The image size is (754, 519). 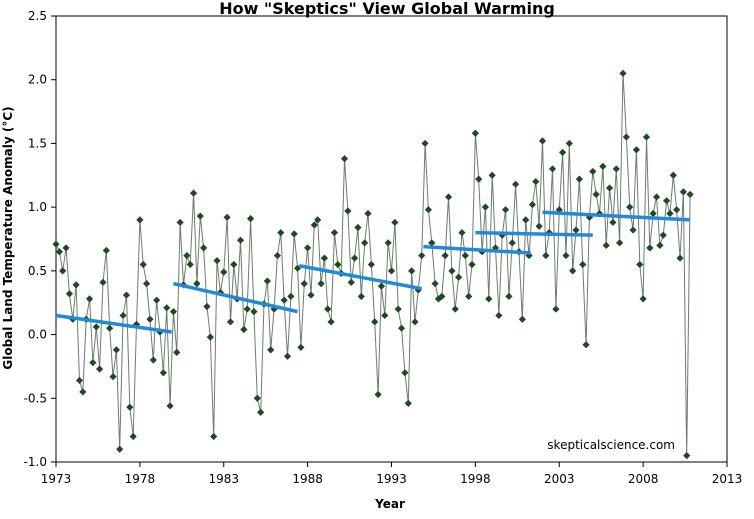 What do you see at coordinates (37, 143) in the screenshot?
I see `y-tick-label: 1.5` at bounding box center [37, 143].